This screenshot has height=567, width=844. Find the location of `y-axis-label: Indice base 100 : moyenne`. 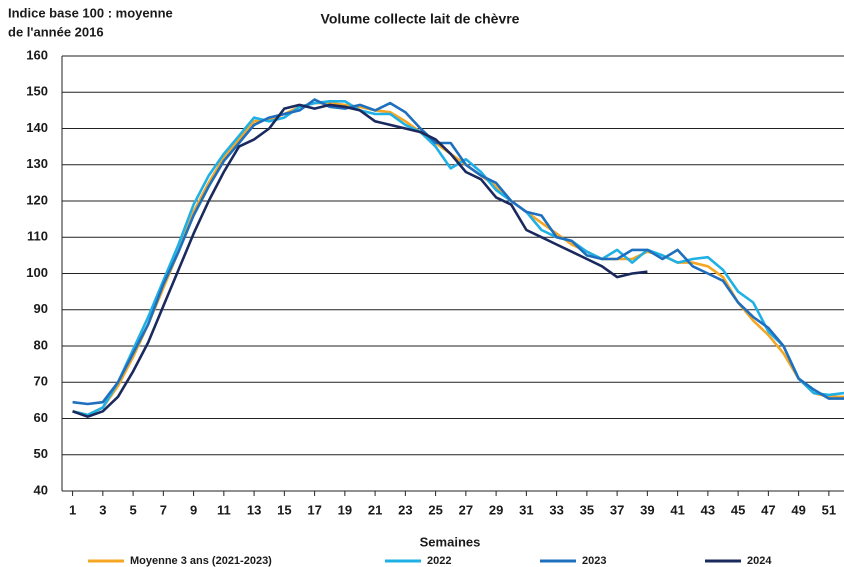

y-axis-label: Indice base 100 : moyenne is located at coordinates (90, 12).